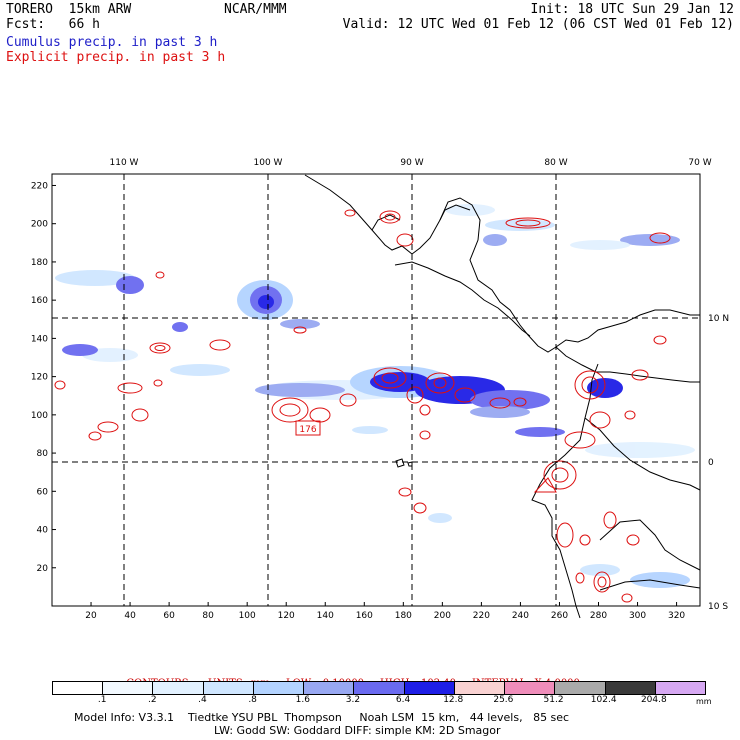  What do you see at coordinates (69, 9) in the screenshot?
I see `model-name: TORERO 15km ARW` at bounding box center [69, 9].